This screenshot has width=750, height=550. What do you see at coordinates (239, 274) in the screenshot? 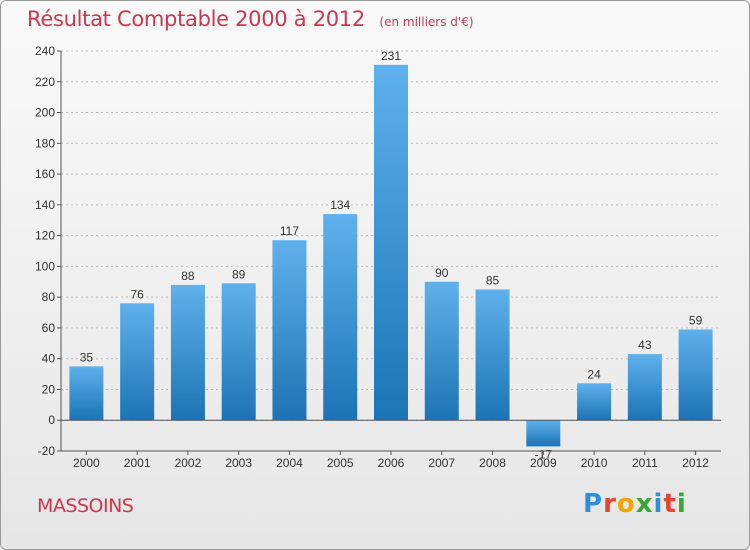
I see `bar-value-label: 89` at bounding box center [239, 274].